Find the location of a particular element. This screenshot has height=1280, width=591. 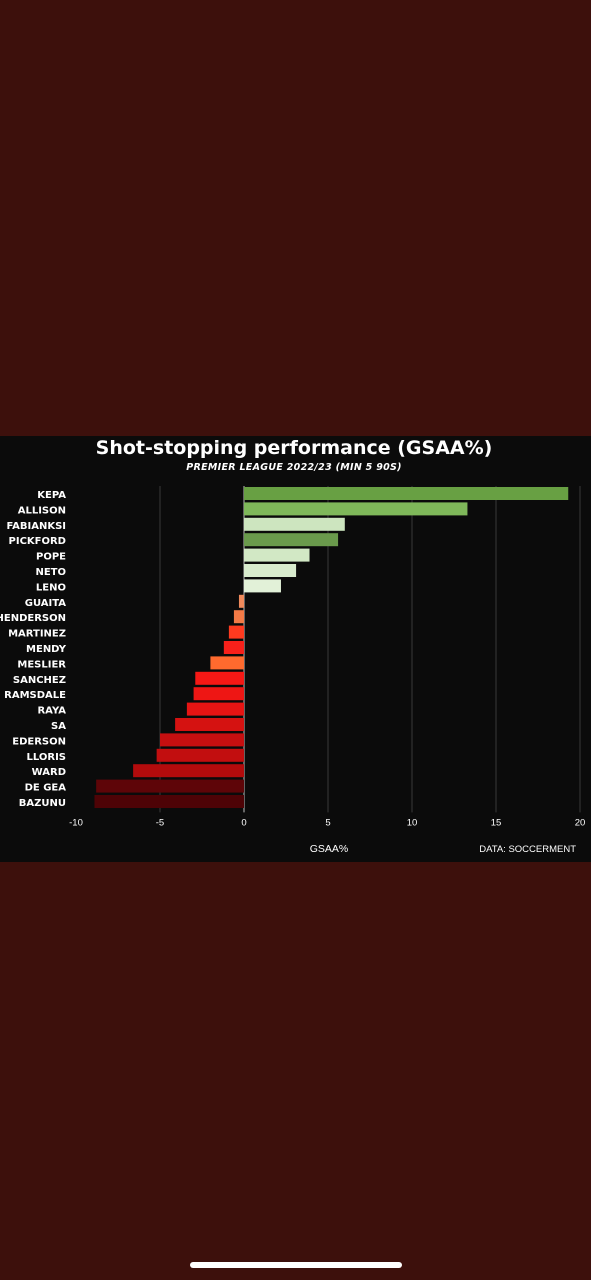

x-tick-label: 0 is located at coordinates (243, 822).